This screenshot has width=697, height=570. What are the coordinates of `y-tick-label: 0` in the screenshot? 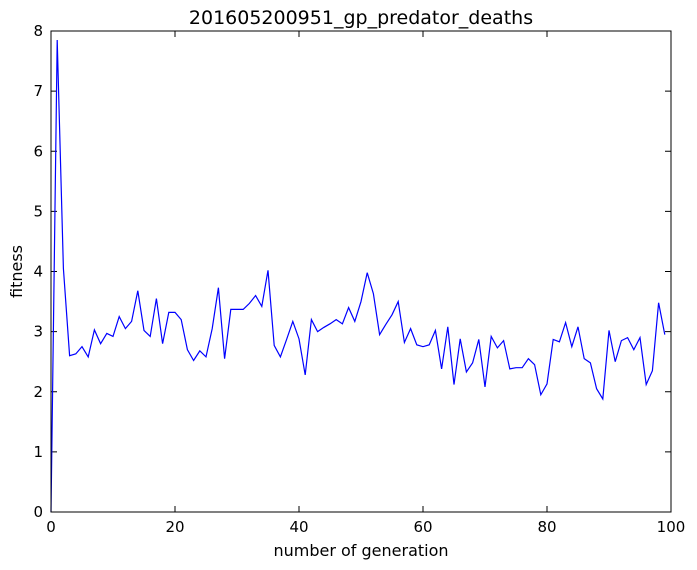 It's located at (38, 512).